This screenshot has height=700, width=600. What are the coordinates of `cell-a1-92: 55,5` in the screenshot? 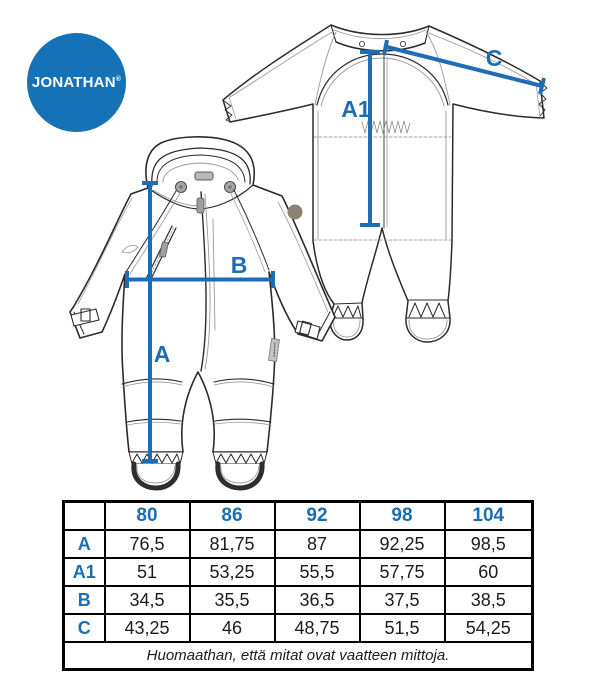 It's located at (317, 572).